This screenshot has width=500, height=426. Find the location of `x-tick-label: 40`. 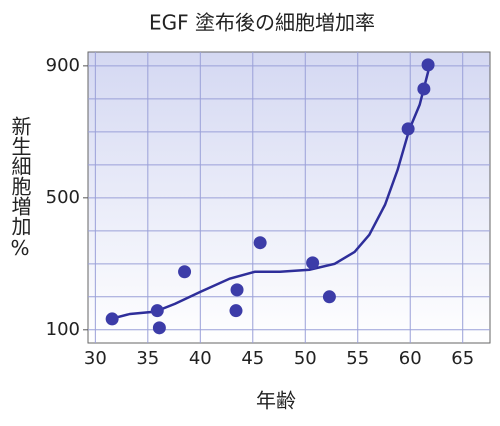

x-tick-label: 40 is located at coordinates (200, 358).